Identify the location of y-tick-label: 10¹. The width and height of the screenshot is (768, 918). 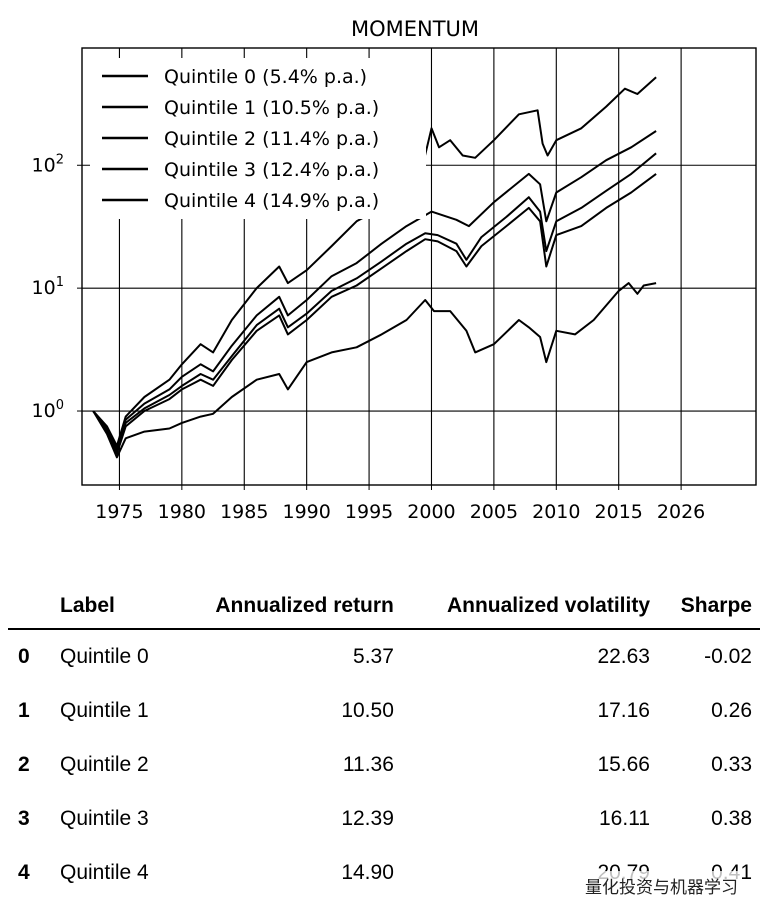
(48, 287).